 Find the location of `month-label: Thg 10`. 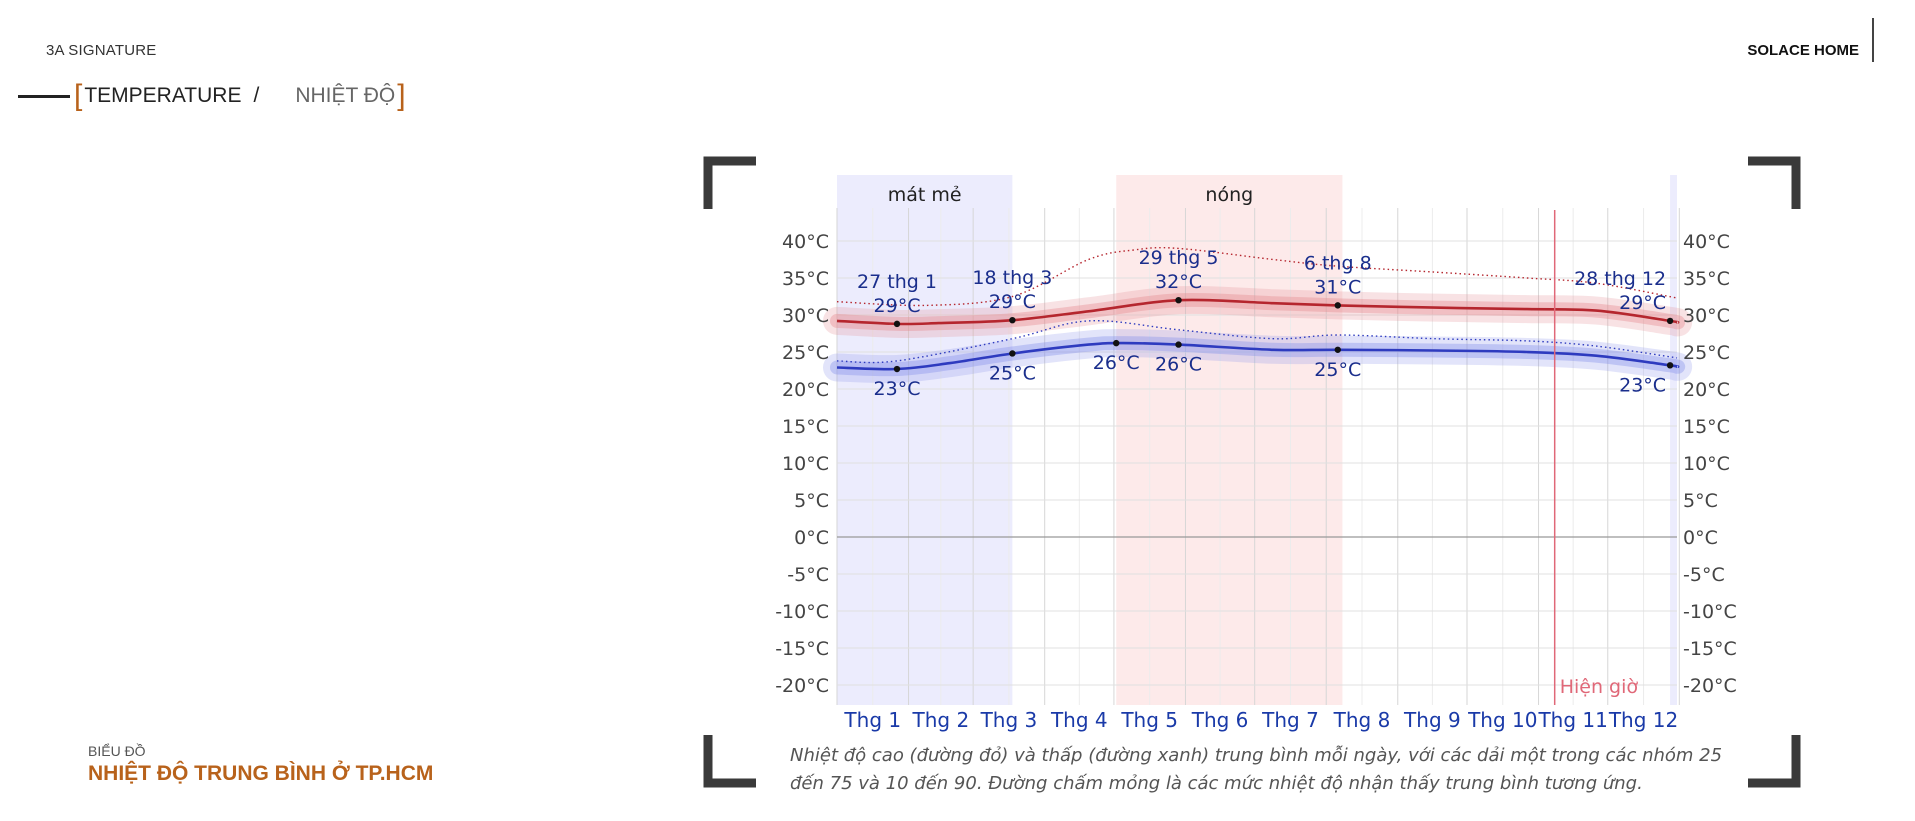

month-label: Thg 10 is located at coordinates (1502, 720).